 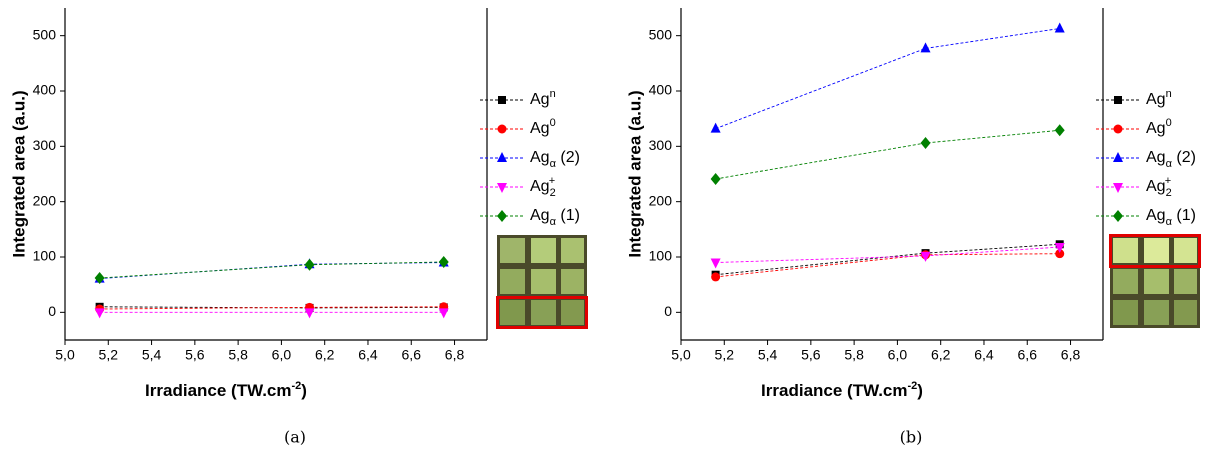 What do you see at coordinates (911, 437) in the screenshot?
I see `caption: (b)` at bounding box center [911, 437].